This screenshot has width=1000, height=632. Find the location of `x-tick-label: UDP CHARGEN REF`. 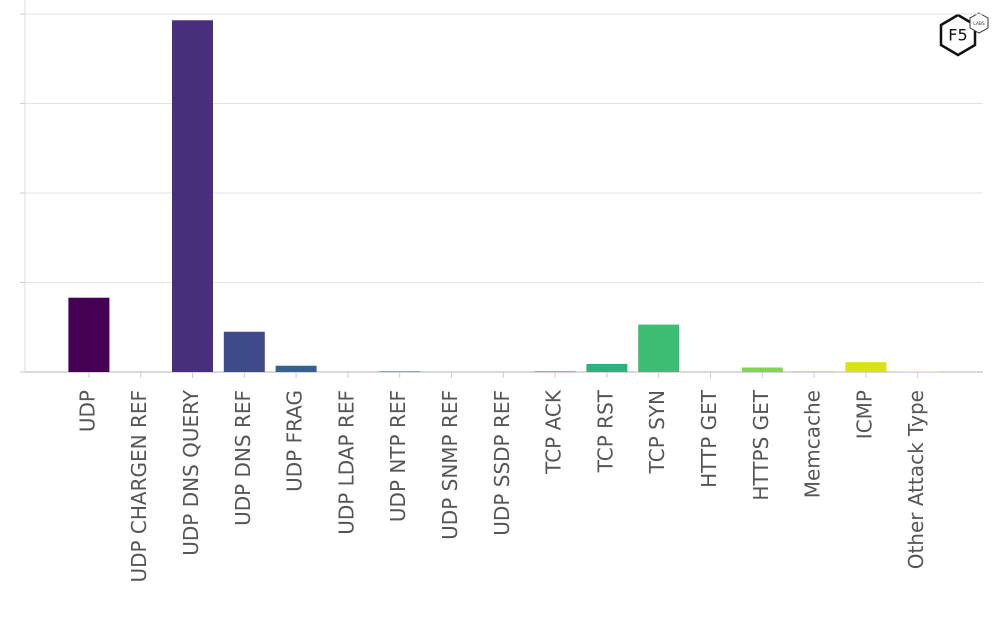

x-tick-label: UDP CHARGEN REF is located at coordinates (139, 486).